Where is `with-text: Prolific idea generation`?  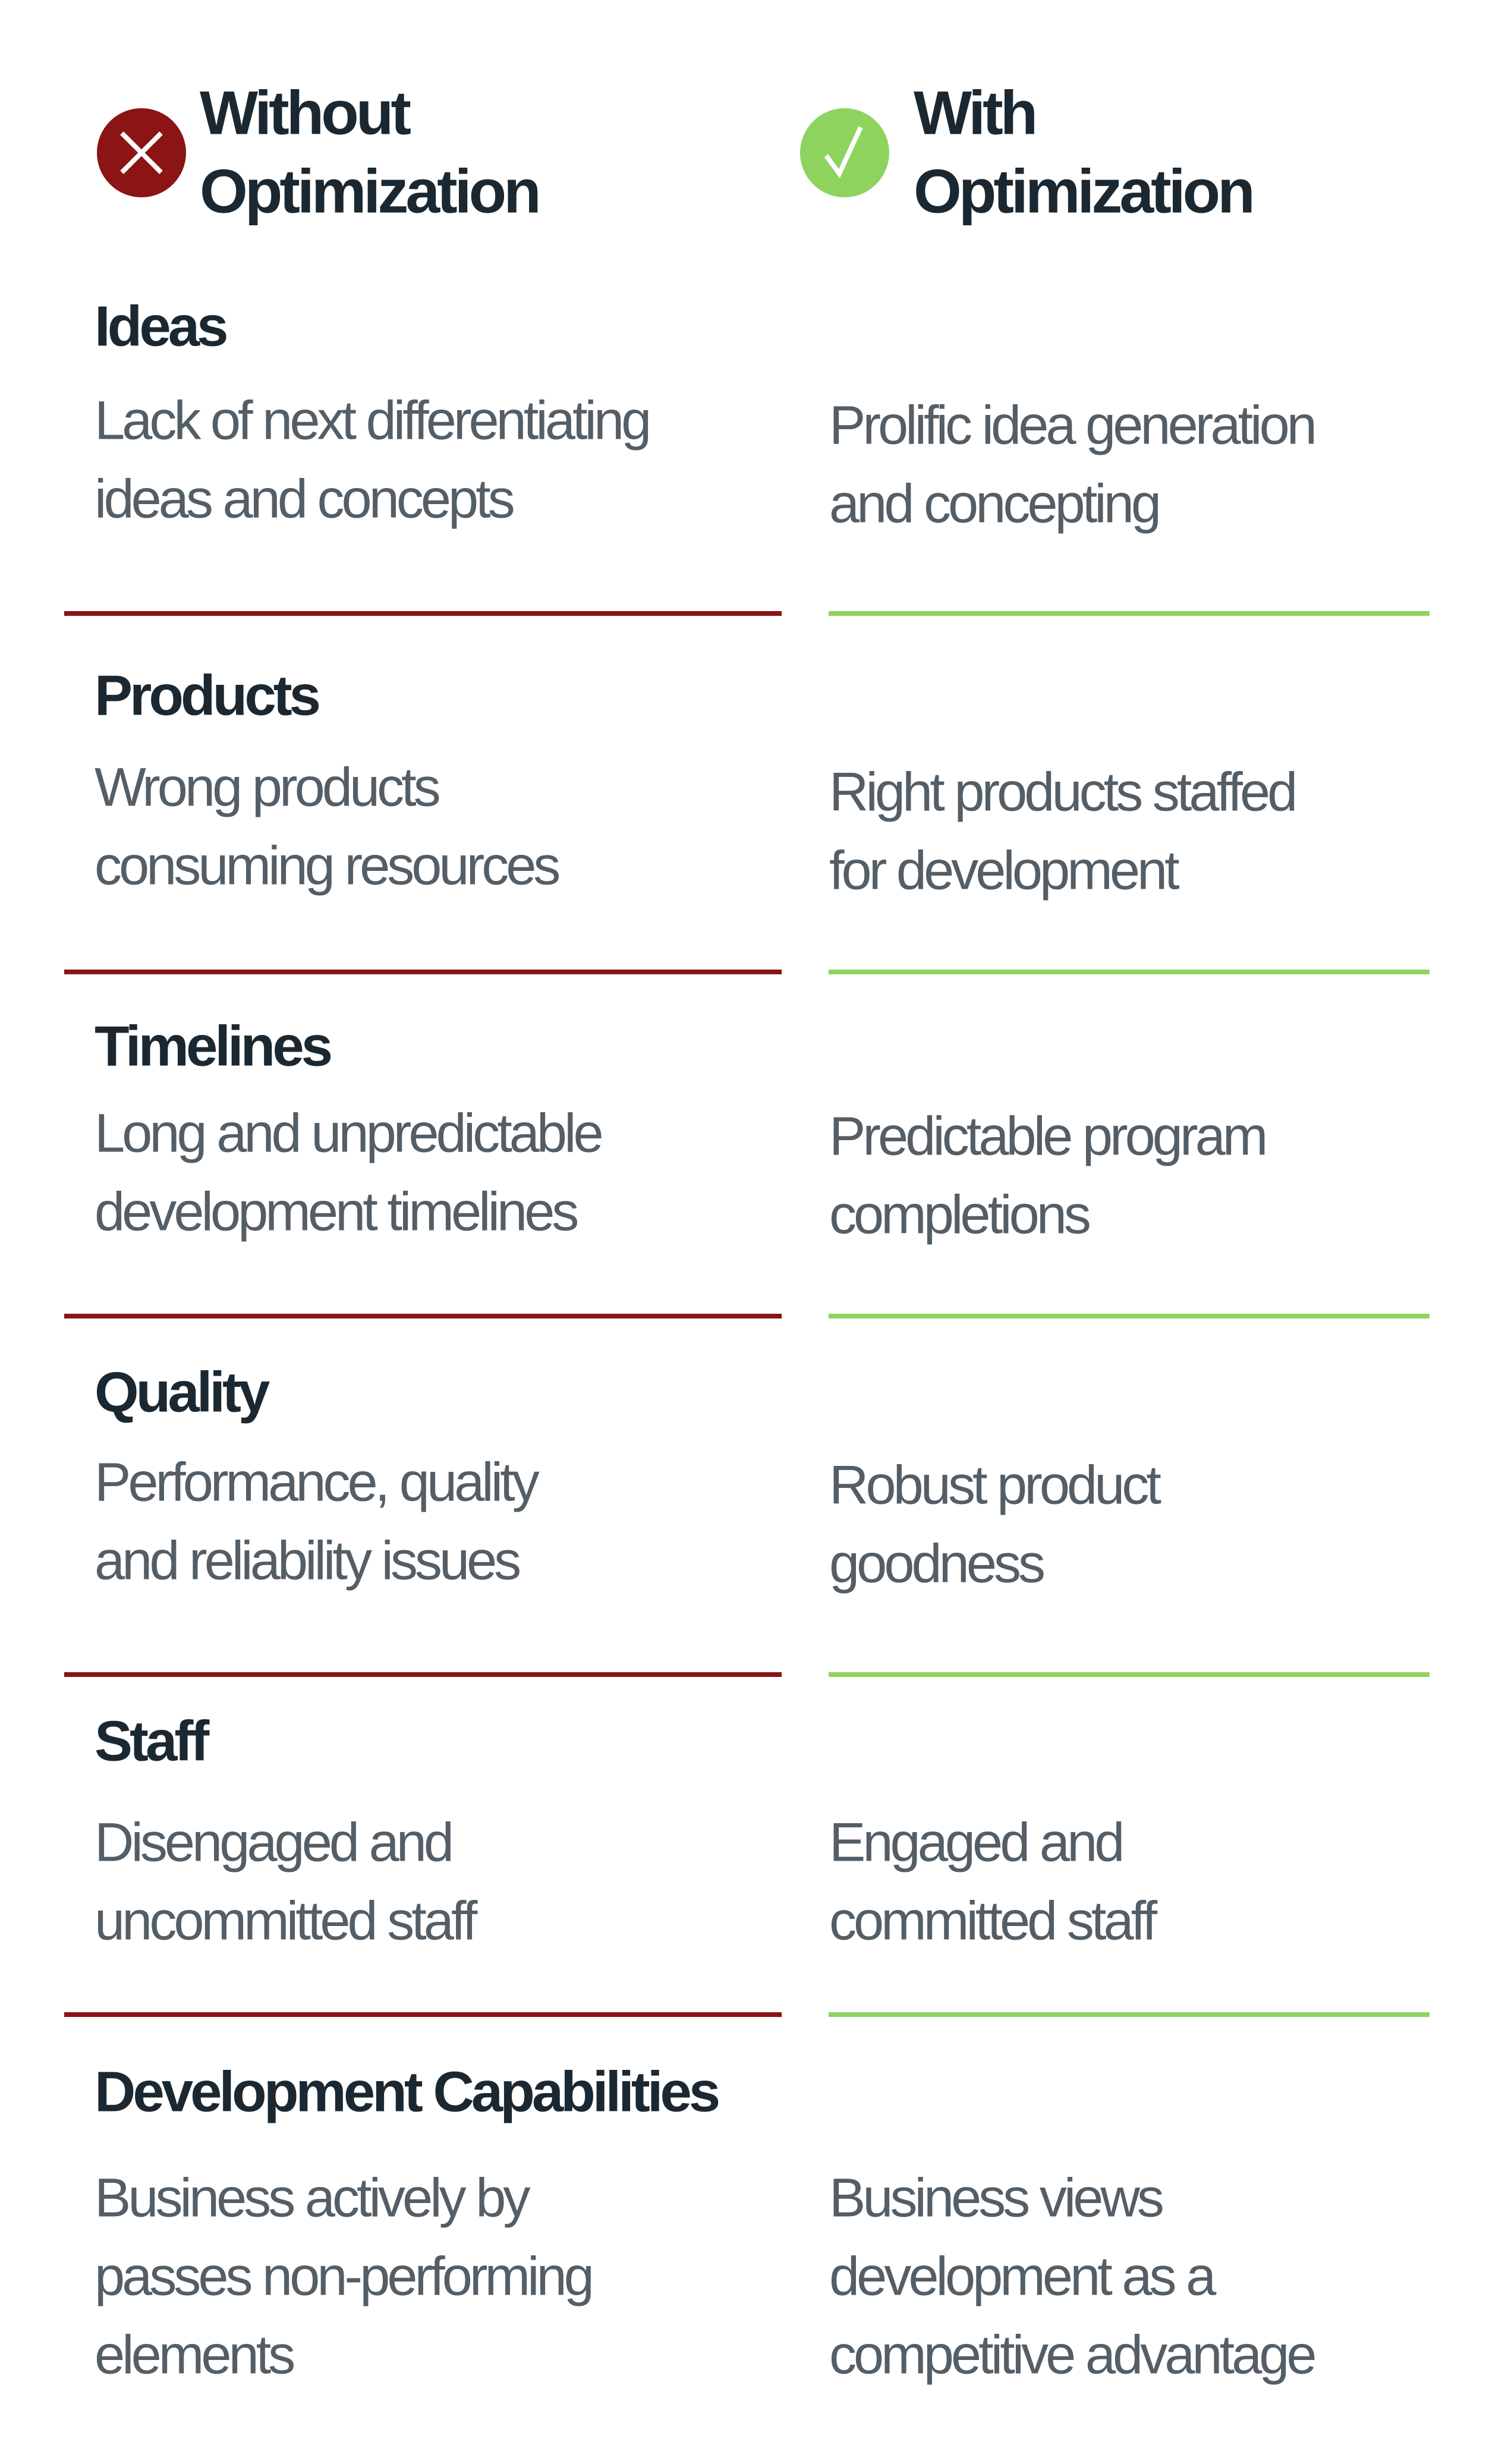 with-text: Prolific idea generation is located at coordinates (1072, 425).